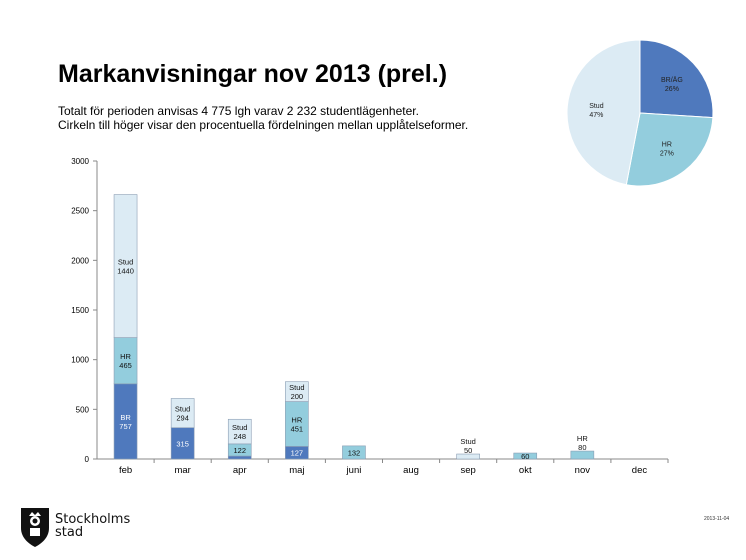 This screenshot has width=746, height=560. What do you see at coordinates (125, 470) in the screenshot?
I see `x-tick-label: feb` at bounding box center [125, 470].